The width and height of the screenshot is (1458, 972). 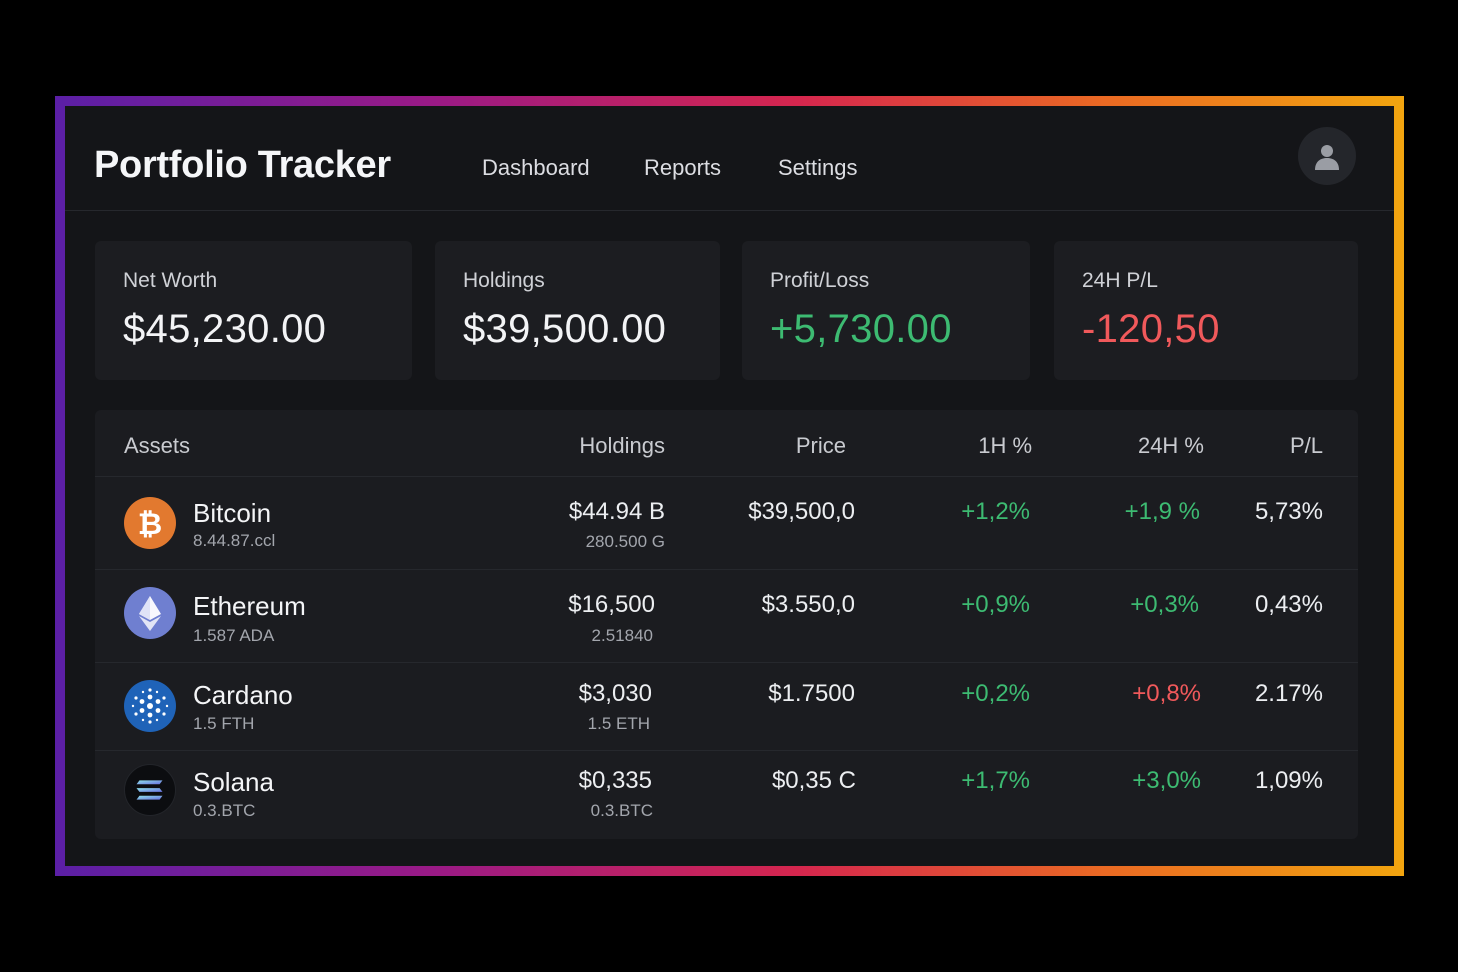 I want to click on summary-card-profit-loss: Profit/Loss +5,730.00, so click(x=886, y=310).